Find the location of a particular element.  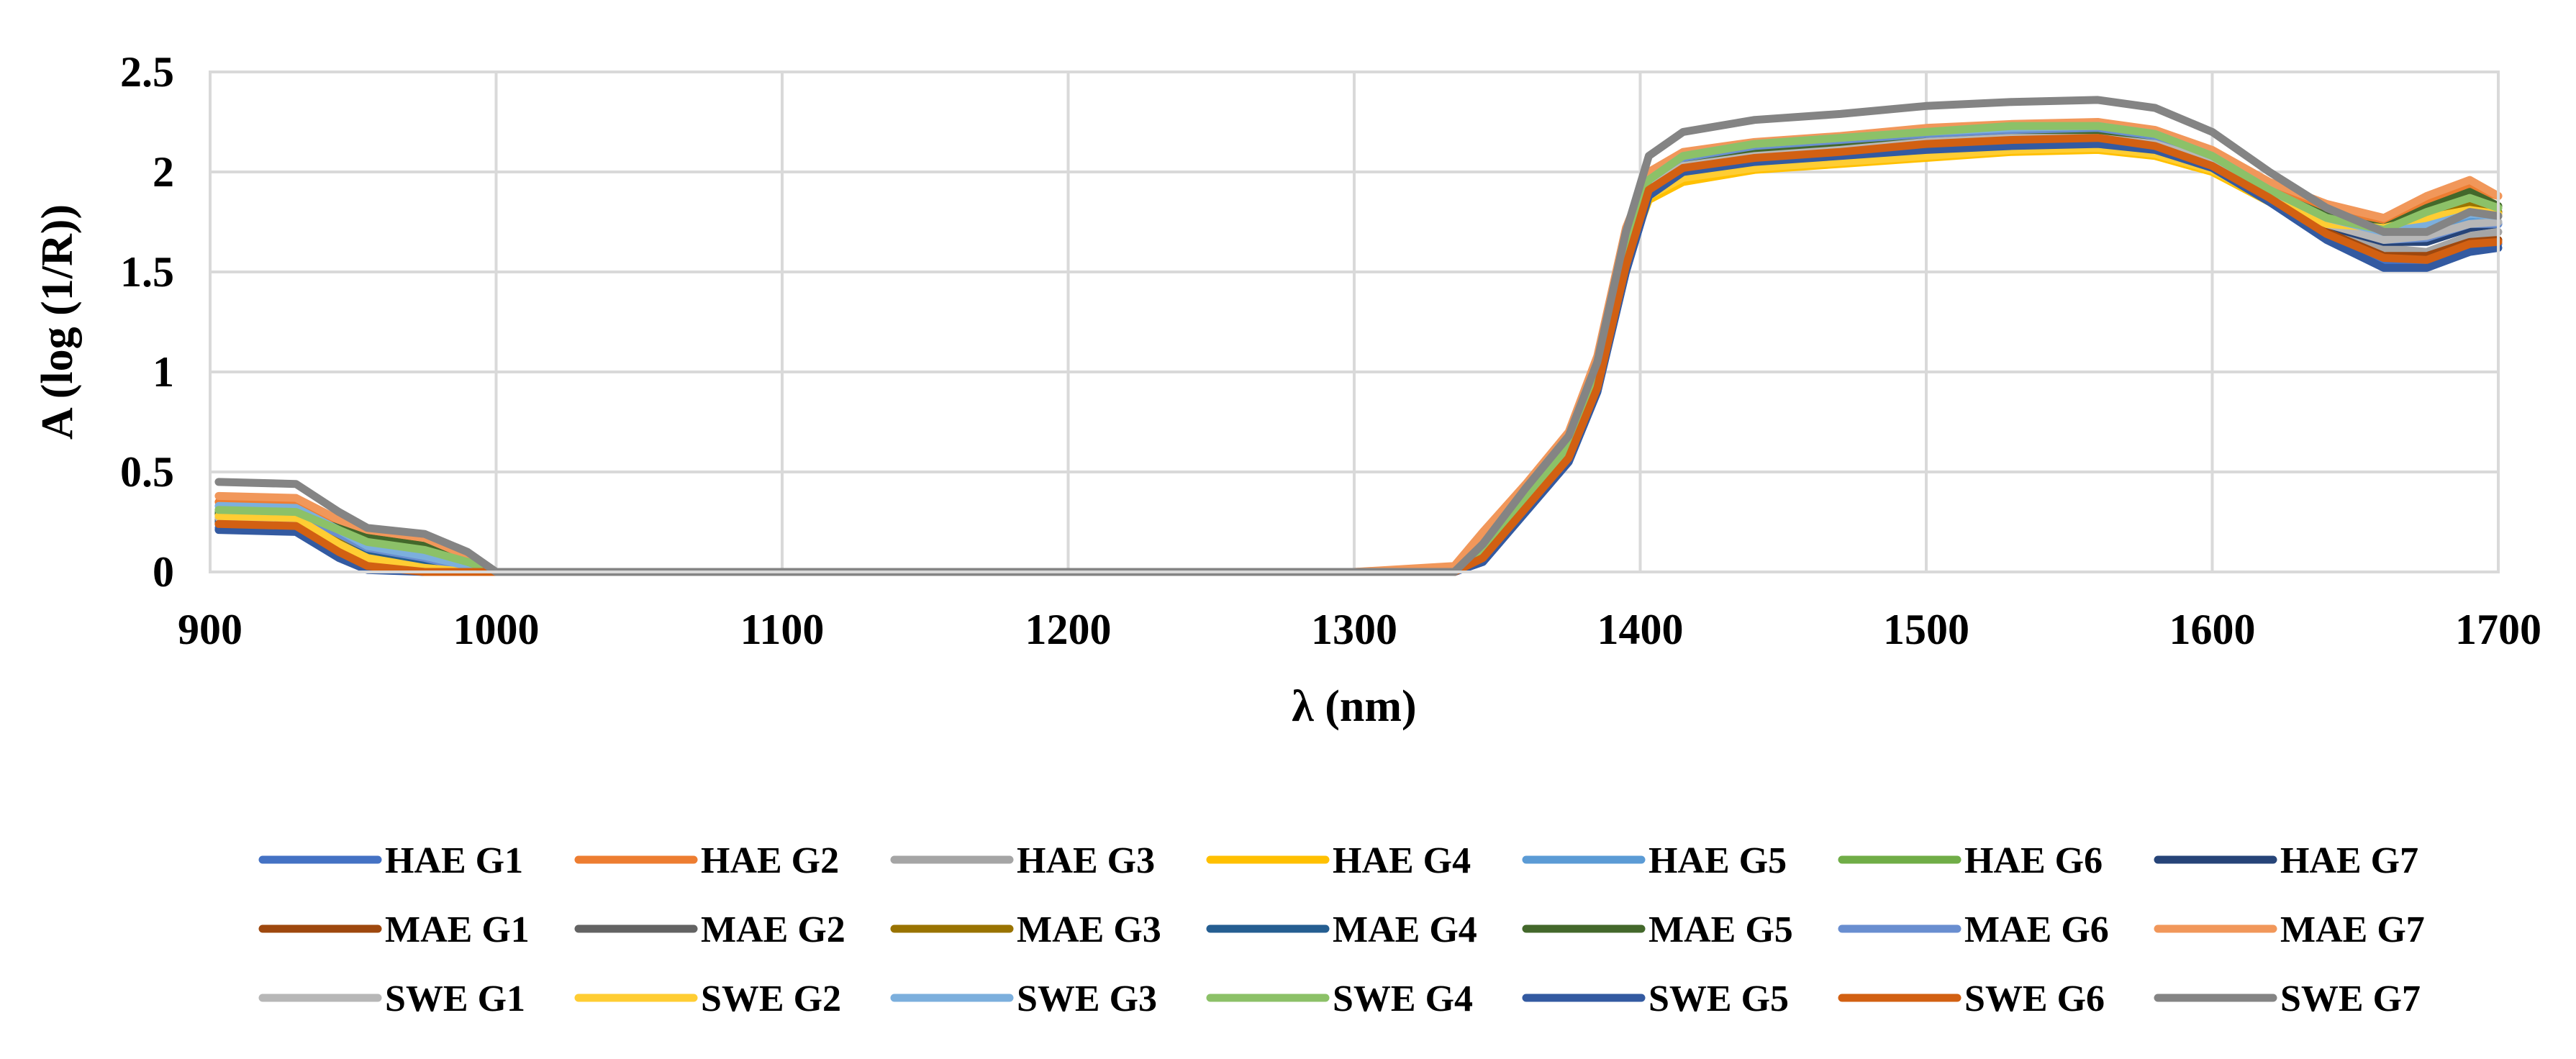

legend-label: MAE G1 is located at coordinates (457, 929).